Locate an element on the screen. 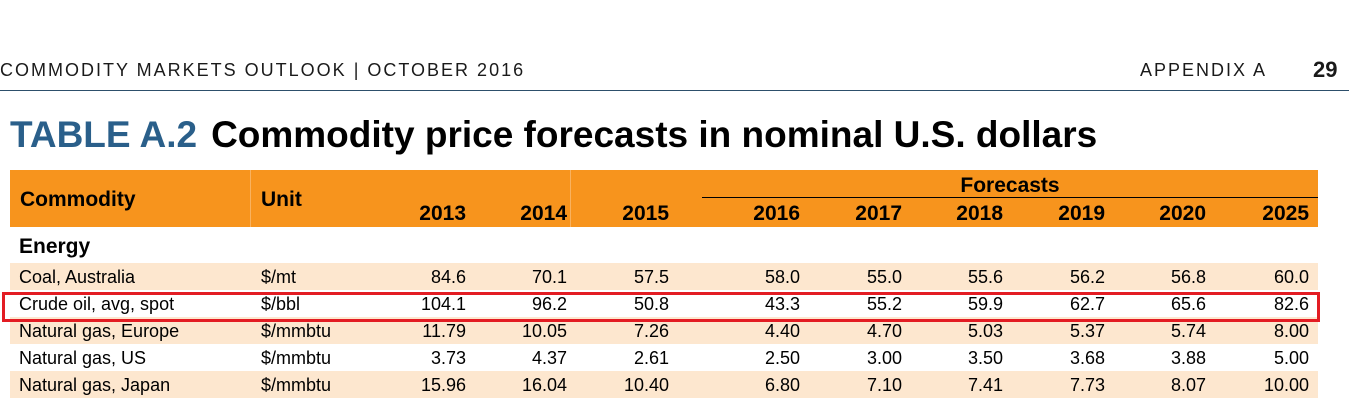 Image resolution: width=1349 pixels, height=419 pixels. value-cell: 62.7 is located at coordinates (1087, 304).